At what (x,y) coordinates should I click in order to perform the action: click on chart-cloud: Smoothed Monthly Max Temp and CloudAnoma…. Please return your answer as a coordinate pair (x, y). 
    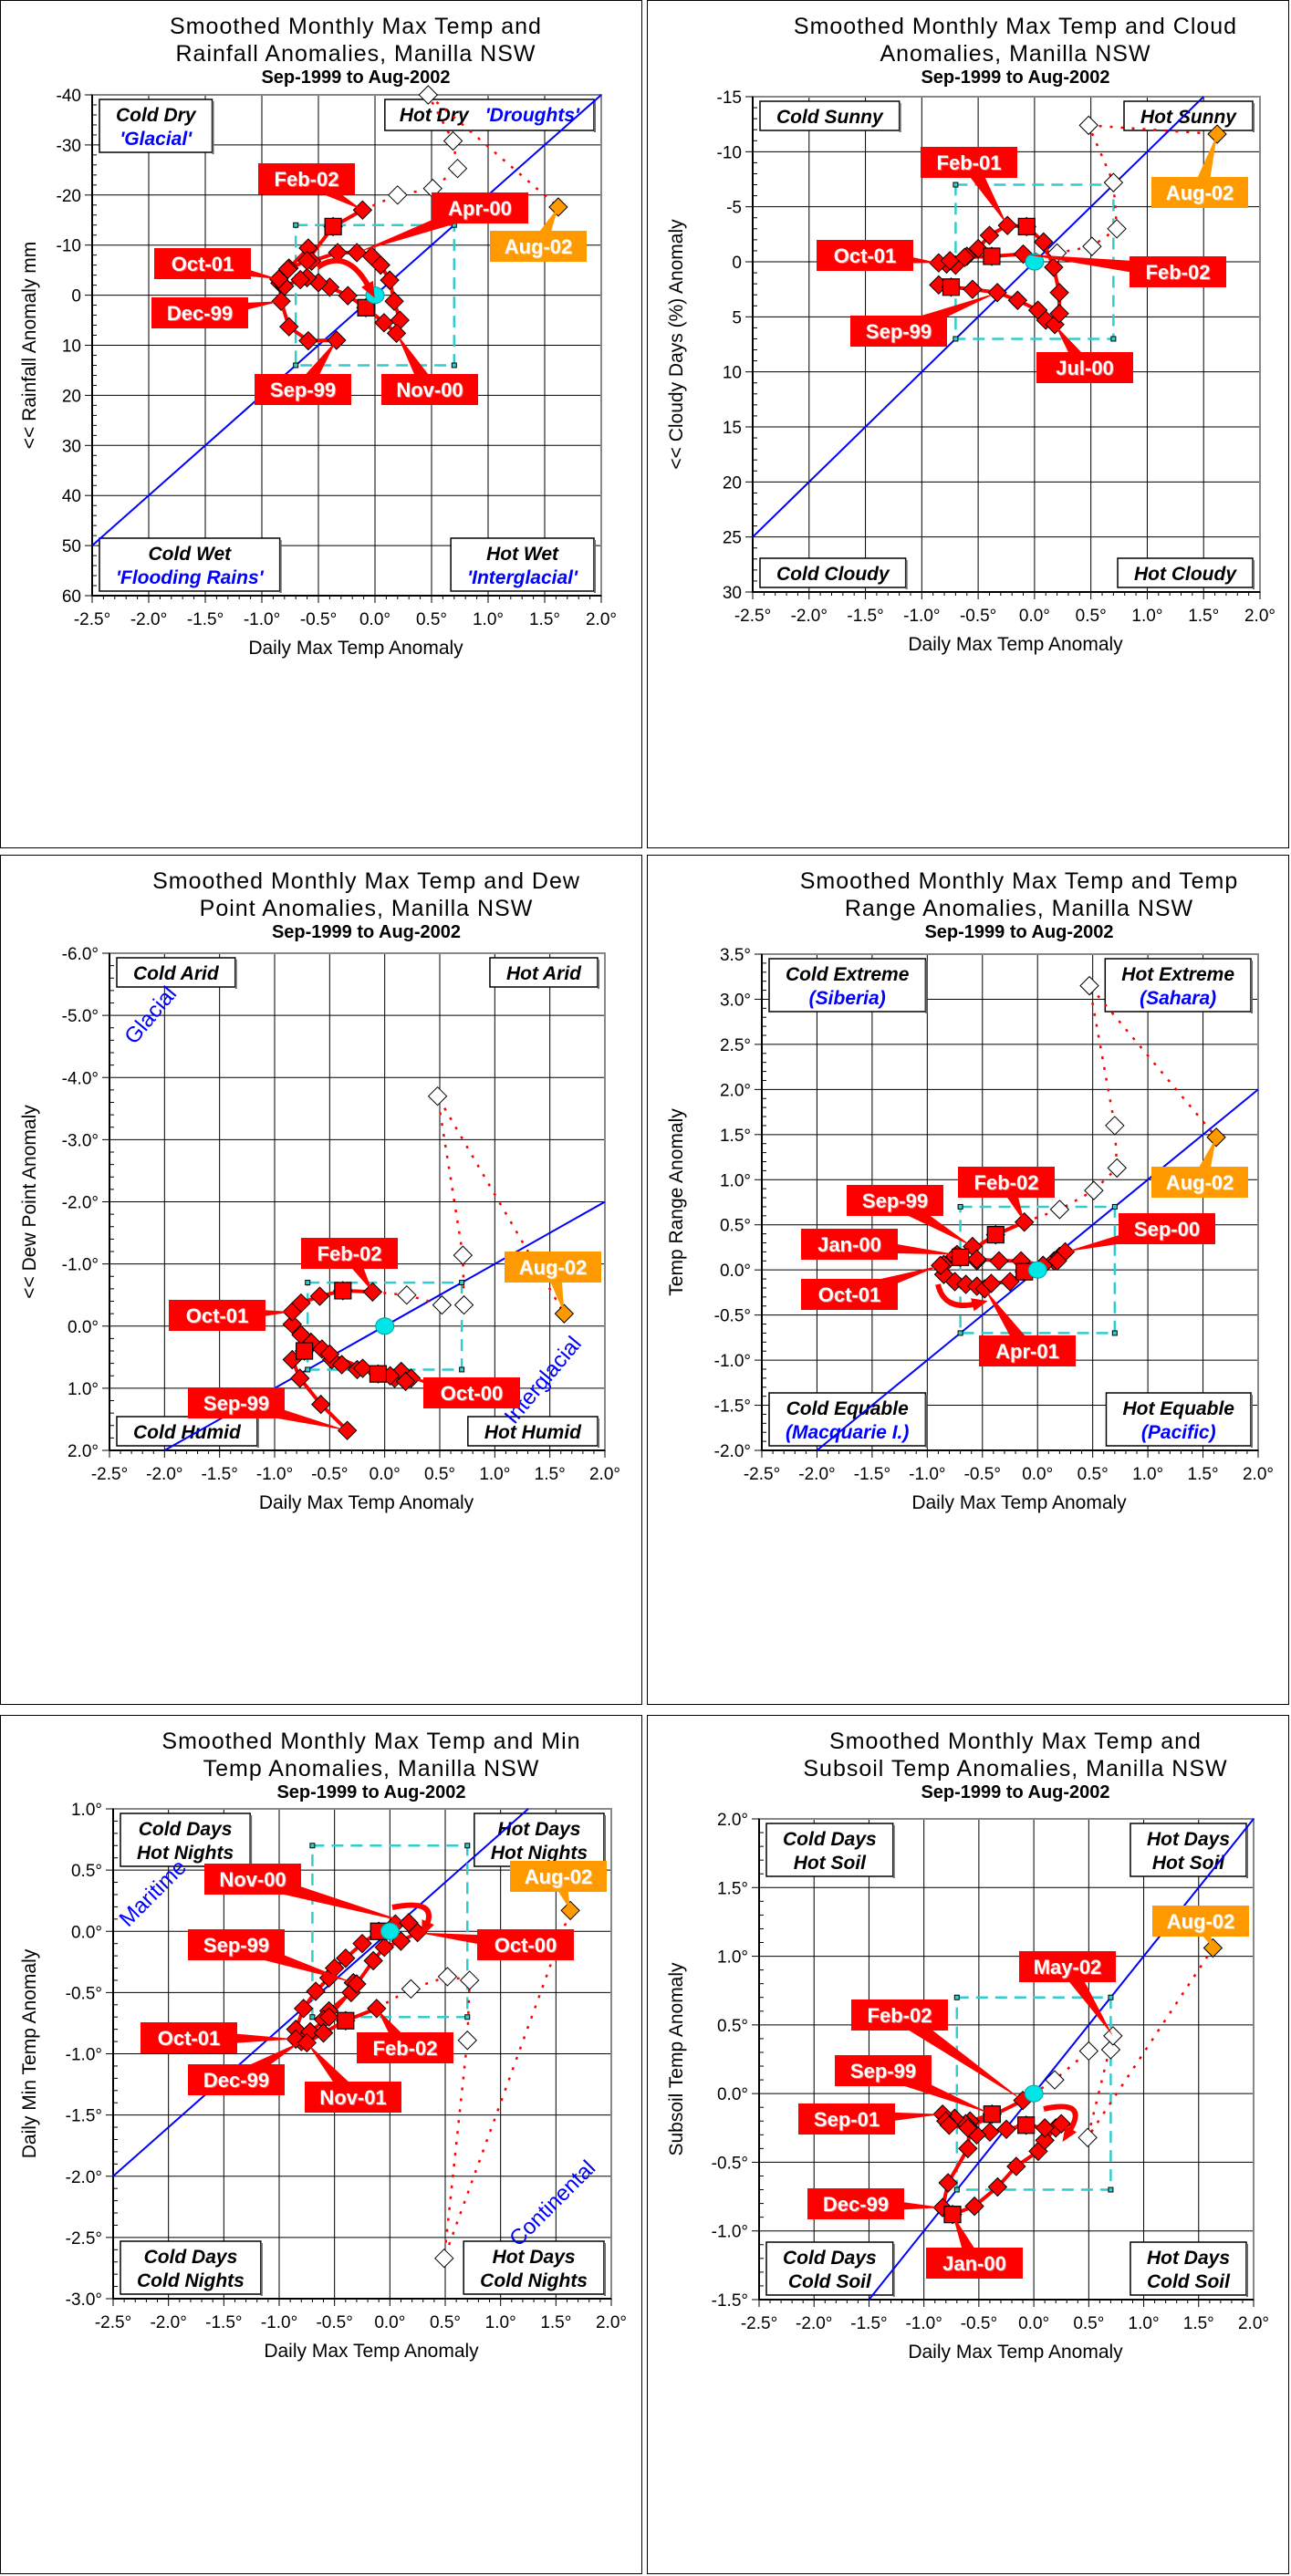
    Looking at the image, I should click on (970, 334).